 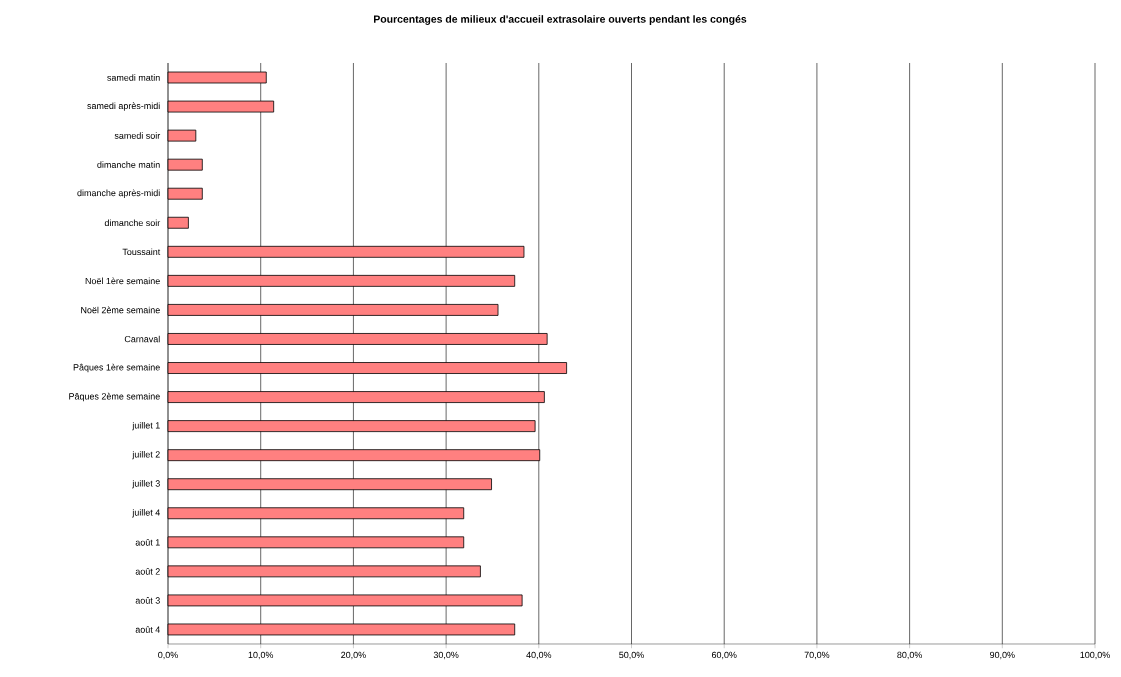 I want to click on y-tick-label: juillet 1, so click(x=146, y=426).